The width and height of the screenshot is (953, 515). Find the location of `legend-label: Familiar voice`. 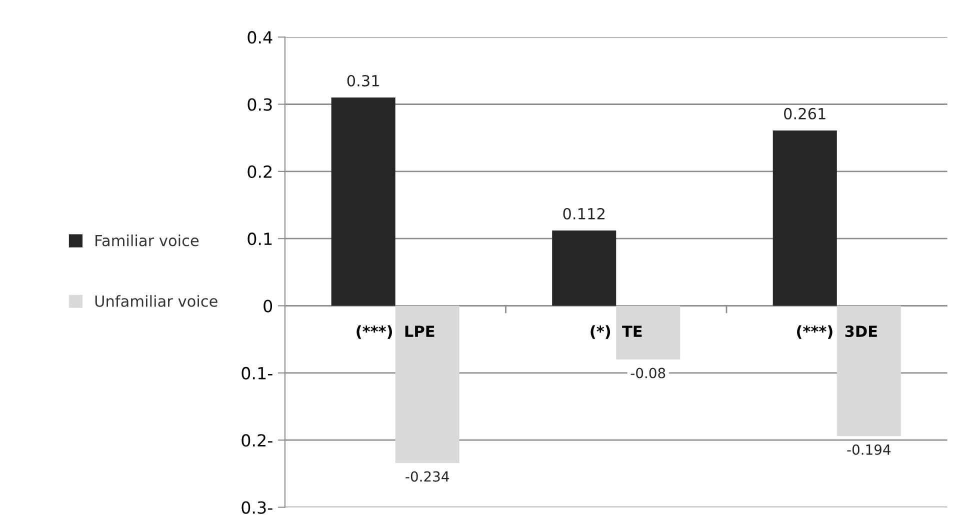

legend-label: Familiar voice is located at coordinates (147, 240).